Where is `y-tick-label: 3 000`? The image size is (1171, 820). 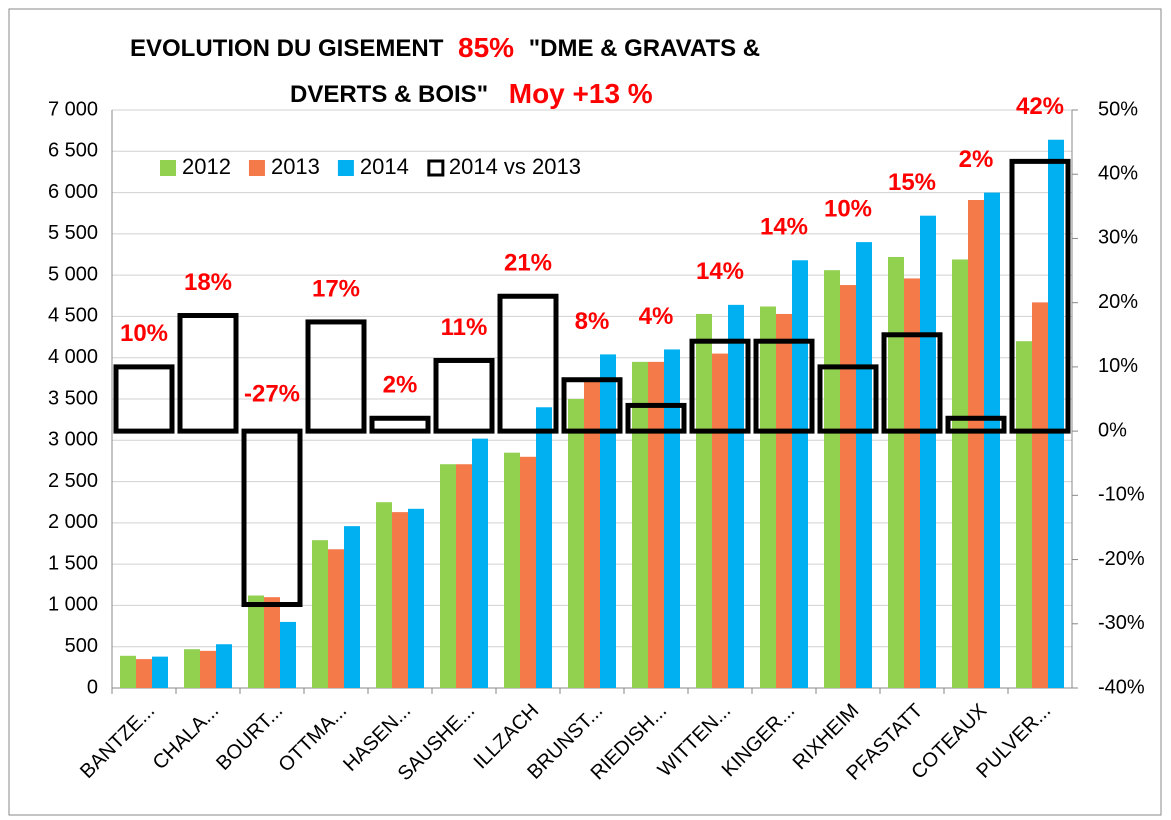 y-tick-label: 3 000 is located at coordinates (73, 440).